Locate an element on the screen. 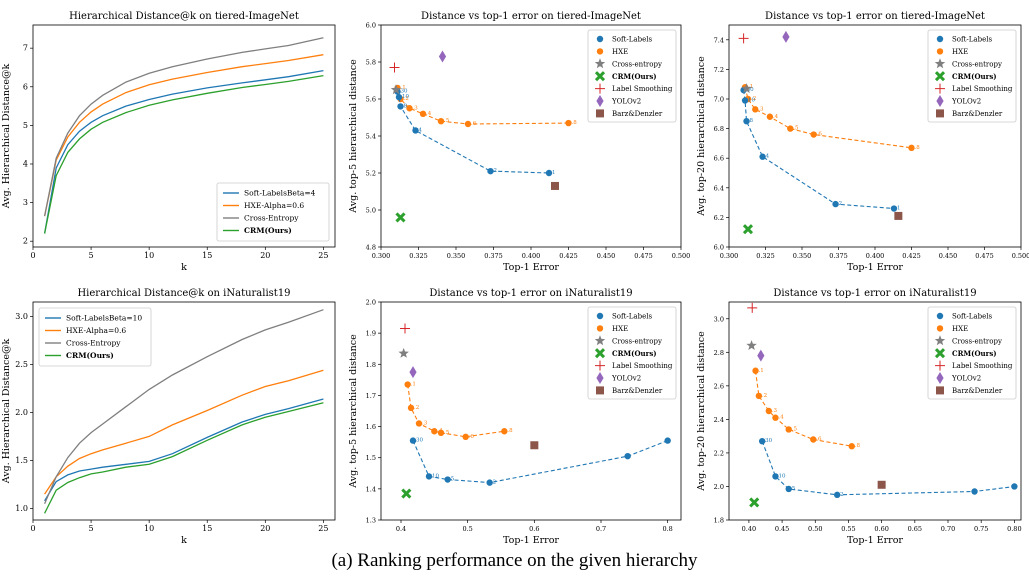 This screenshot has width=1029, height=576. hxe-point-label: .5 is located at coordinates (796, 129).